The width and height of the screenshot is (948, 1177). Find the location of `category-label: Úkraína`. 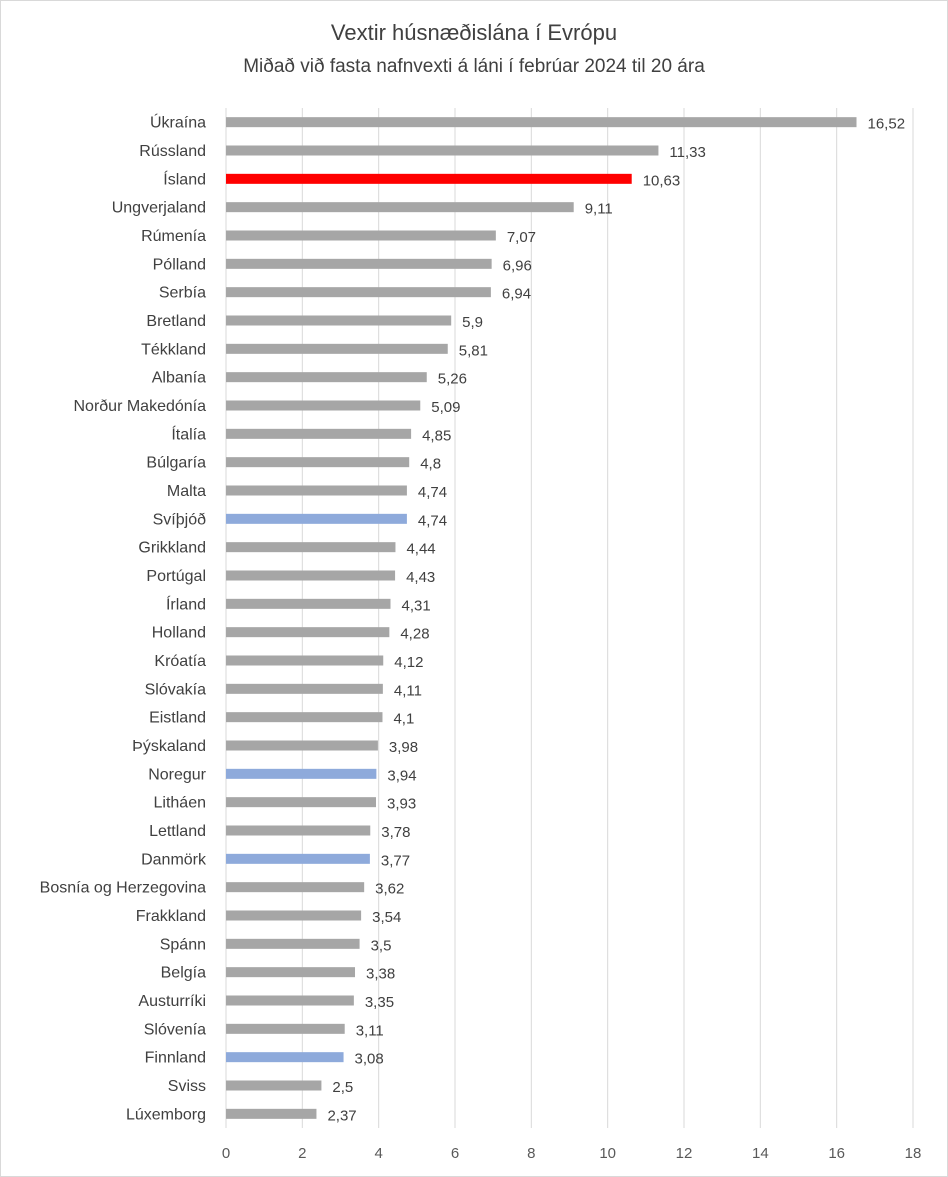

category-label: Úkraína is located at coordinates (178, 122).